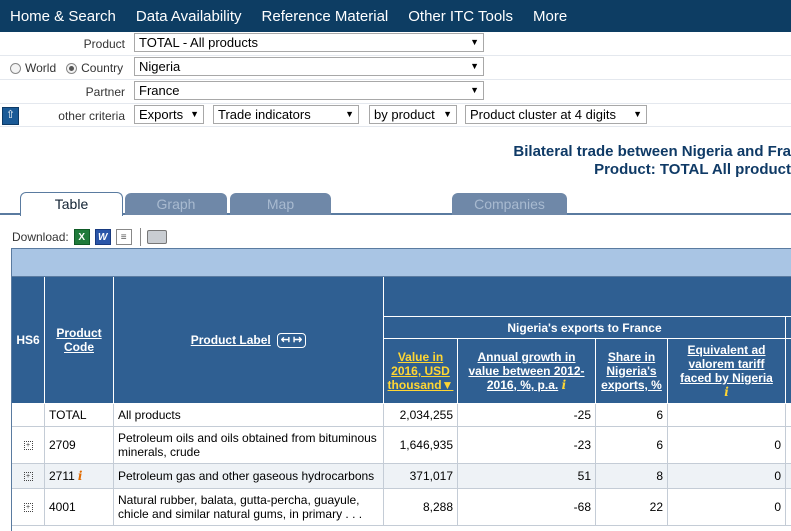 The image size is (791, 531). I want to click on header-product-code: Product Code, so click(79, 340).